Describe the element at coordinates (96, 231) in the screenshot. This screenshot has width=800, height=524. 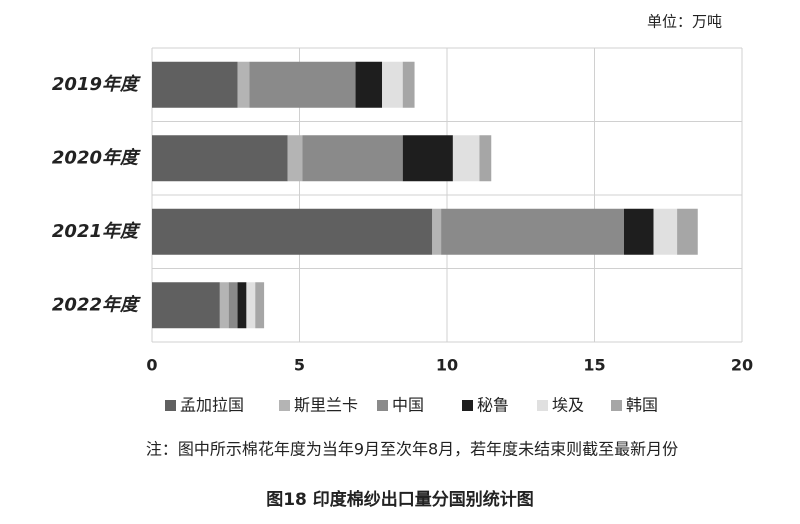
I see `y-tick-label: 2021年度` at that location.